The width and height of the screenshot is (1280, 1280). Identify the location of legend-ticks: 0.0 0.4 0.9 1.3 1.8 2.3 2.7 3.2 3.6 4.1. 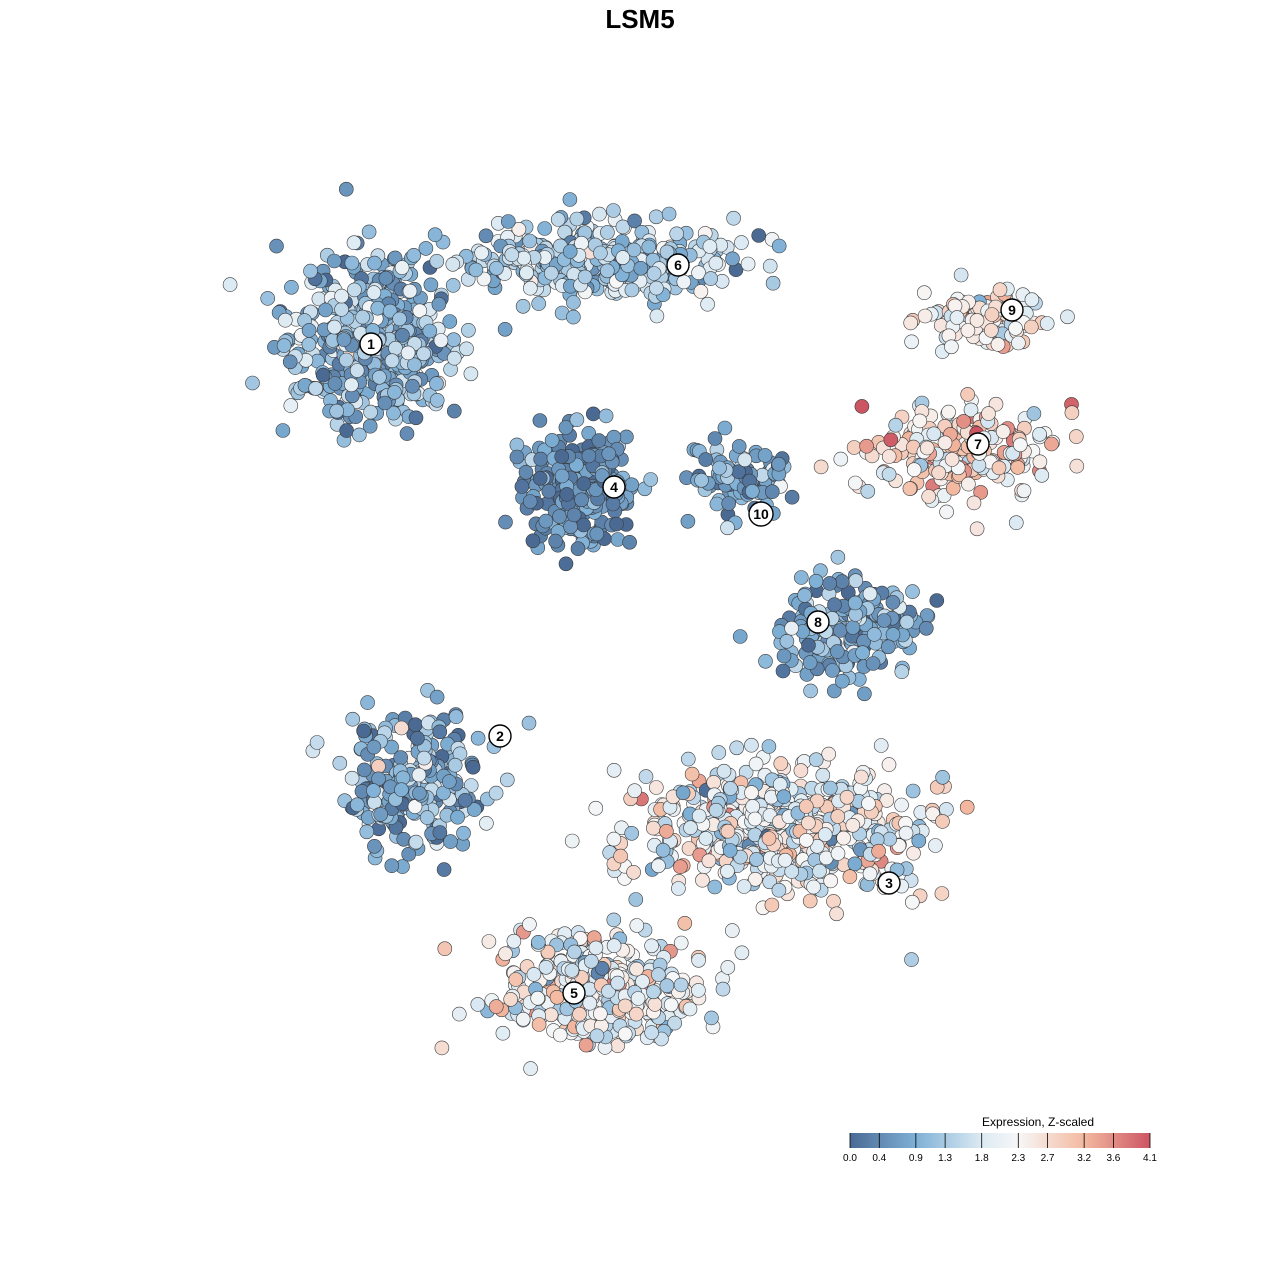
(1000, 1148).